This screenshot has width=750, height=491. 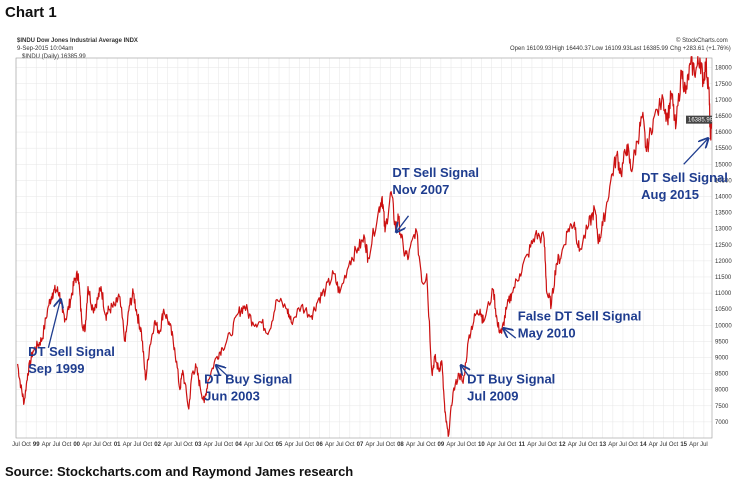 What do you see at coordinates (722, 375) in the screenshot?
I see `y-tick-label: 8500` at bounding box center [722, 375].